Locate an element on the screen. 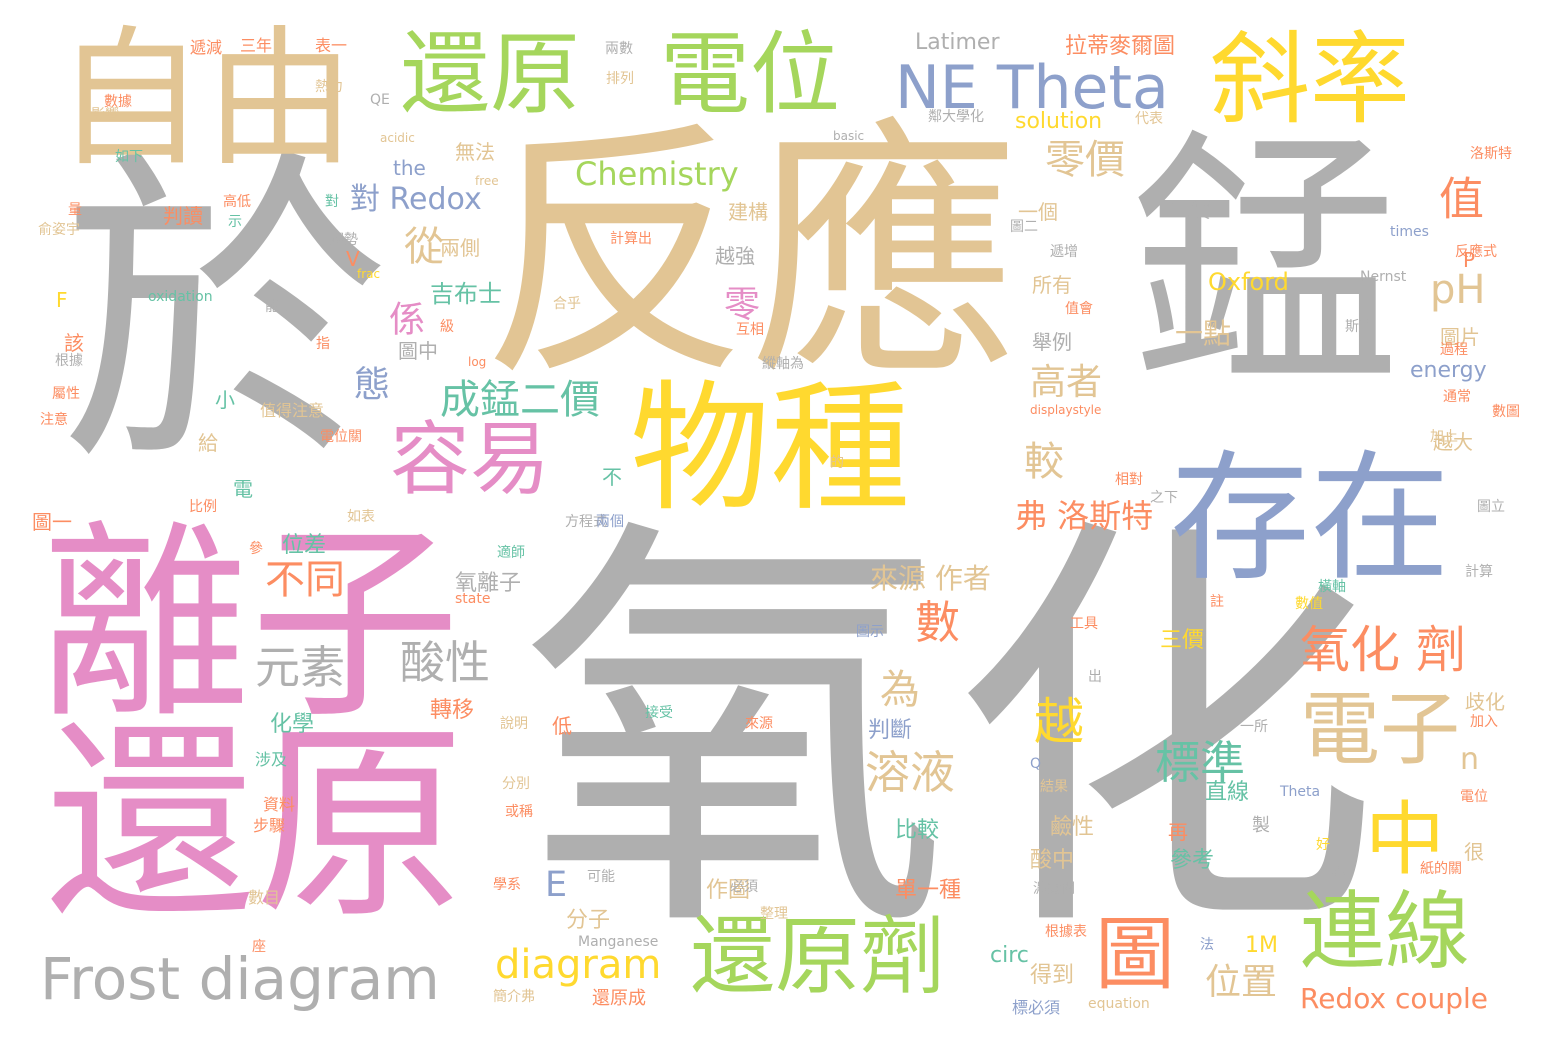 This screenshot has height=1052, width=1548. word-130: 一所 is located at coordinates (1254, 727).